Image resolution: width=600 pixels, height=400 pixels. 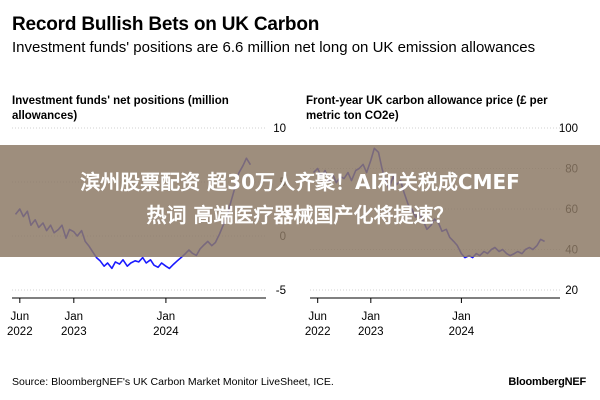 What do you see at coordinates (281, 291) in the screenshot?
I see `left-chart-y-tick-label: -5` at bounding box center [281, 291].